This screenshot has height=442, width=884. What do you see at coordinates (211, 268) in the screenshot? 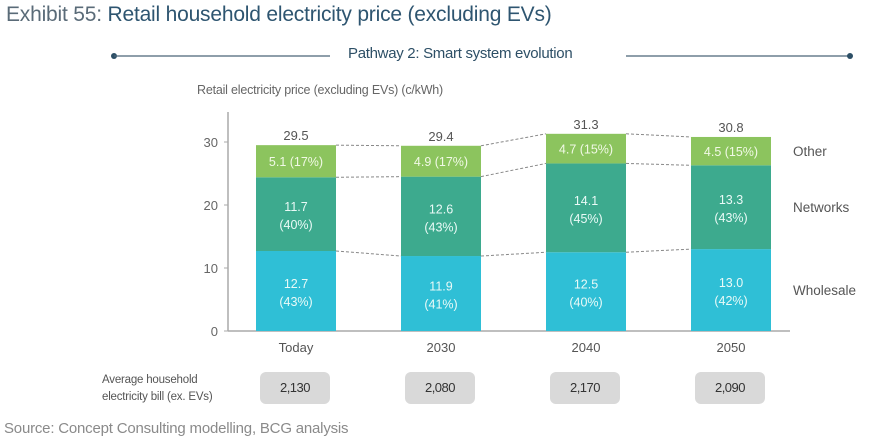
I see `y-tick-label-10: 10` at bounding box center [211, 268].